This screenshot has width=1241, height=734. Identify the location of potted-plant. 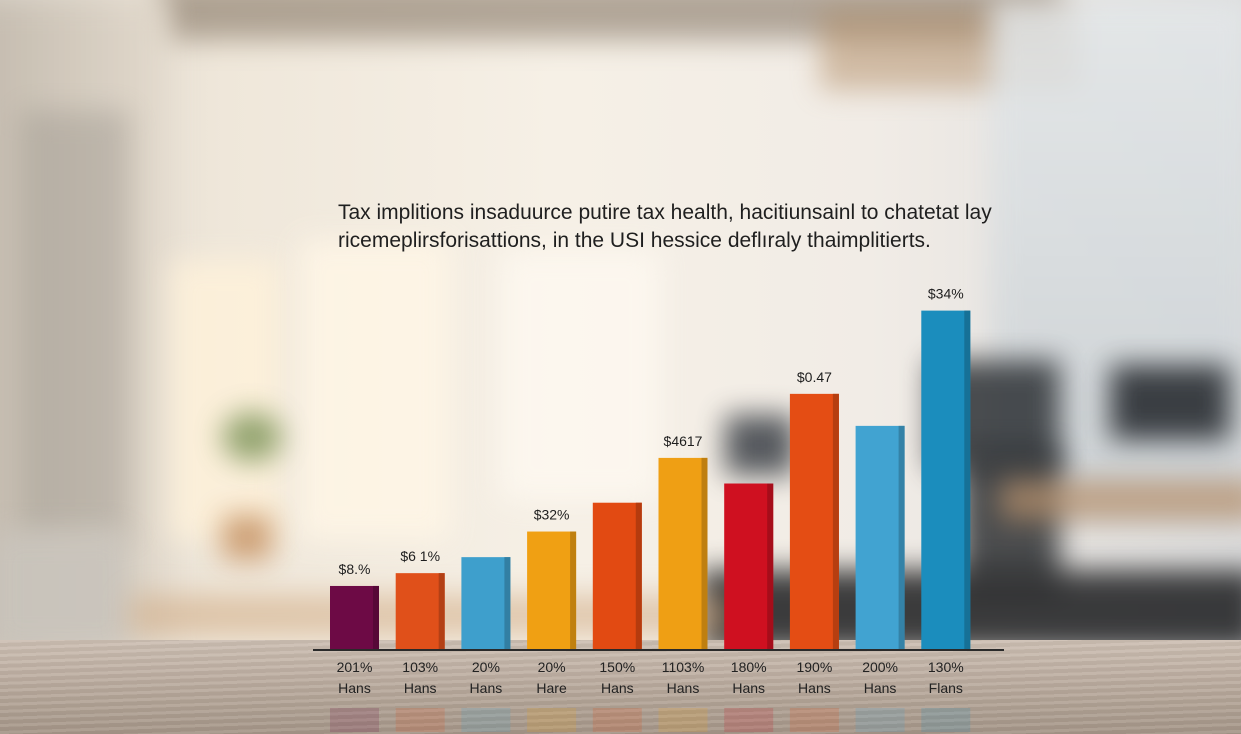
(252, 437).